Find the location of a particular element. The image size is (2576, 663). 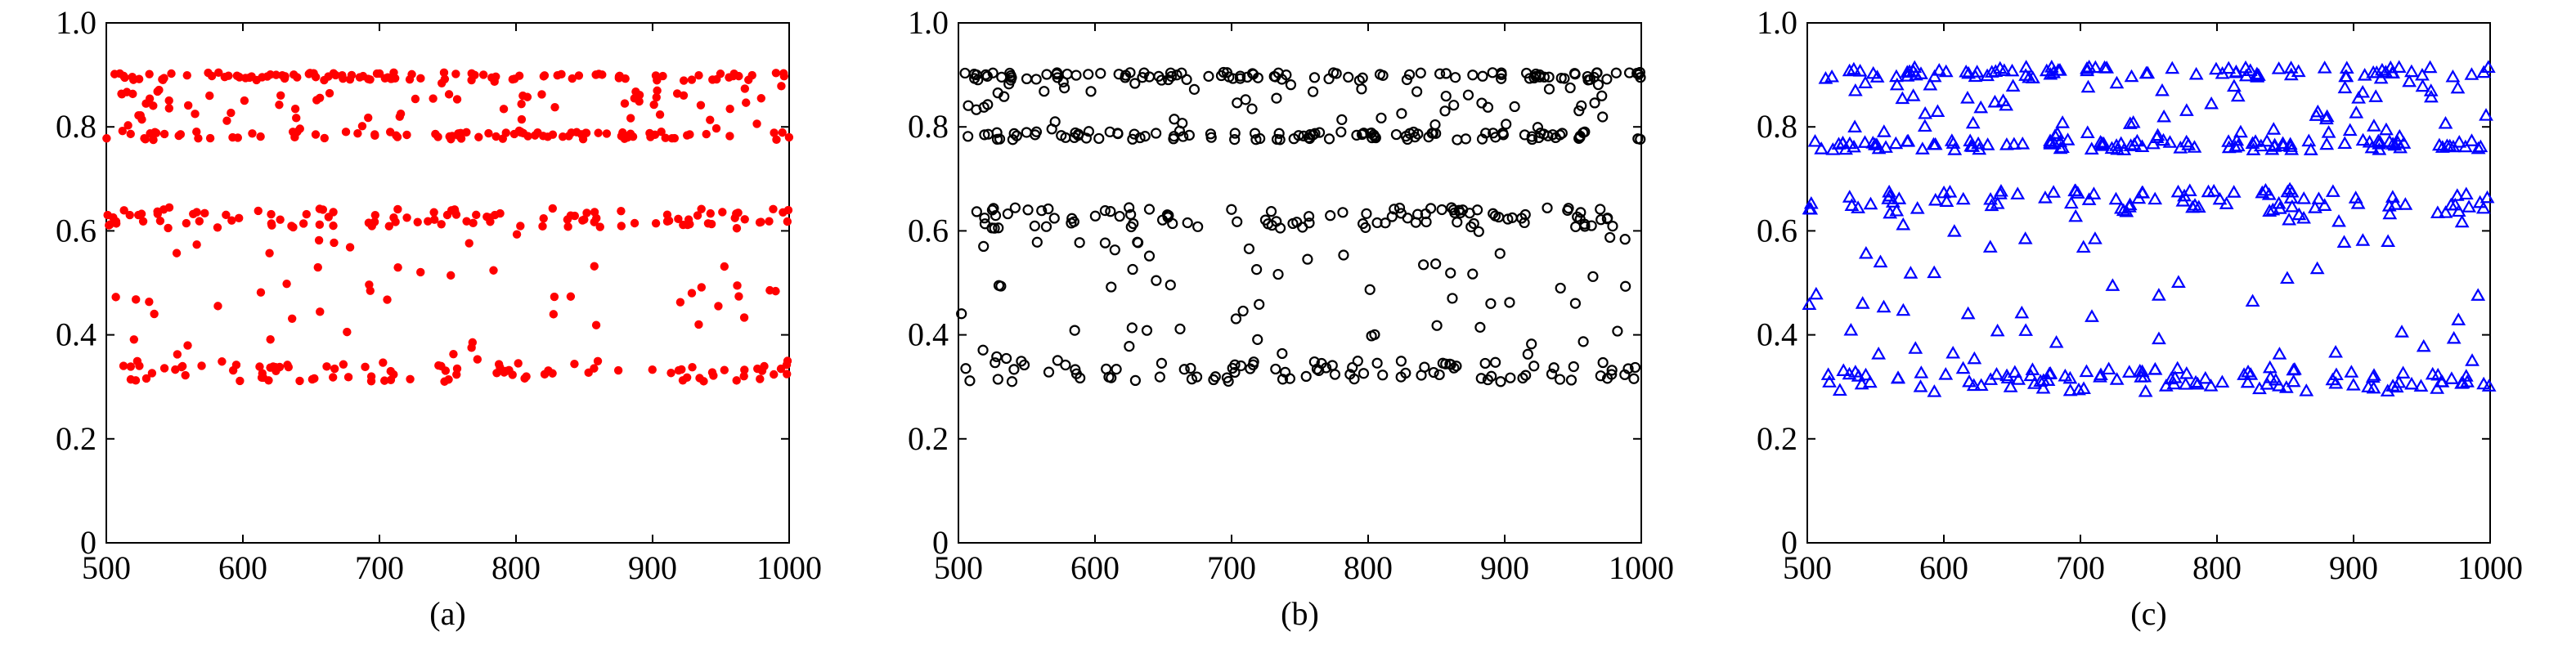

y-tick-label: 0 is located at coordinates (941, 543).